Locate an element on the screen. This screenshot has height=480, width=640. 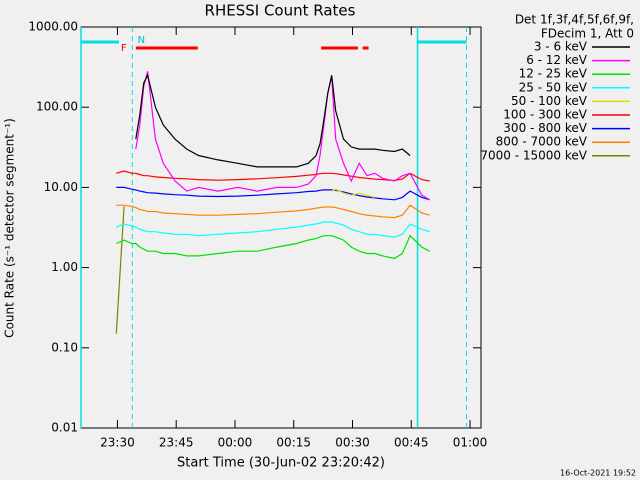
y-tick-label: 100.00 is located at coordinates (57, 107).